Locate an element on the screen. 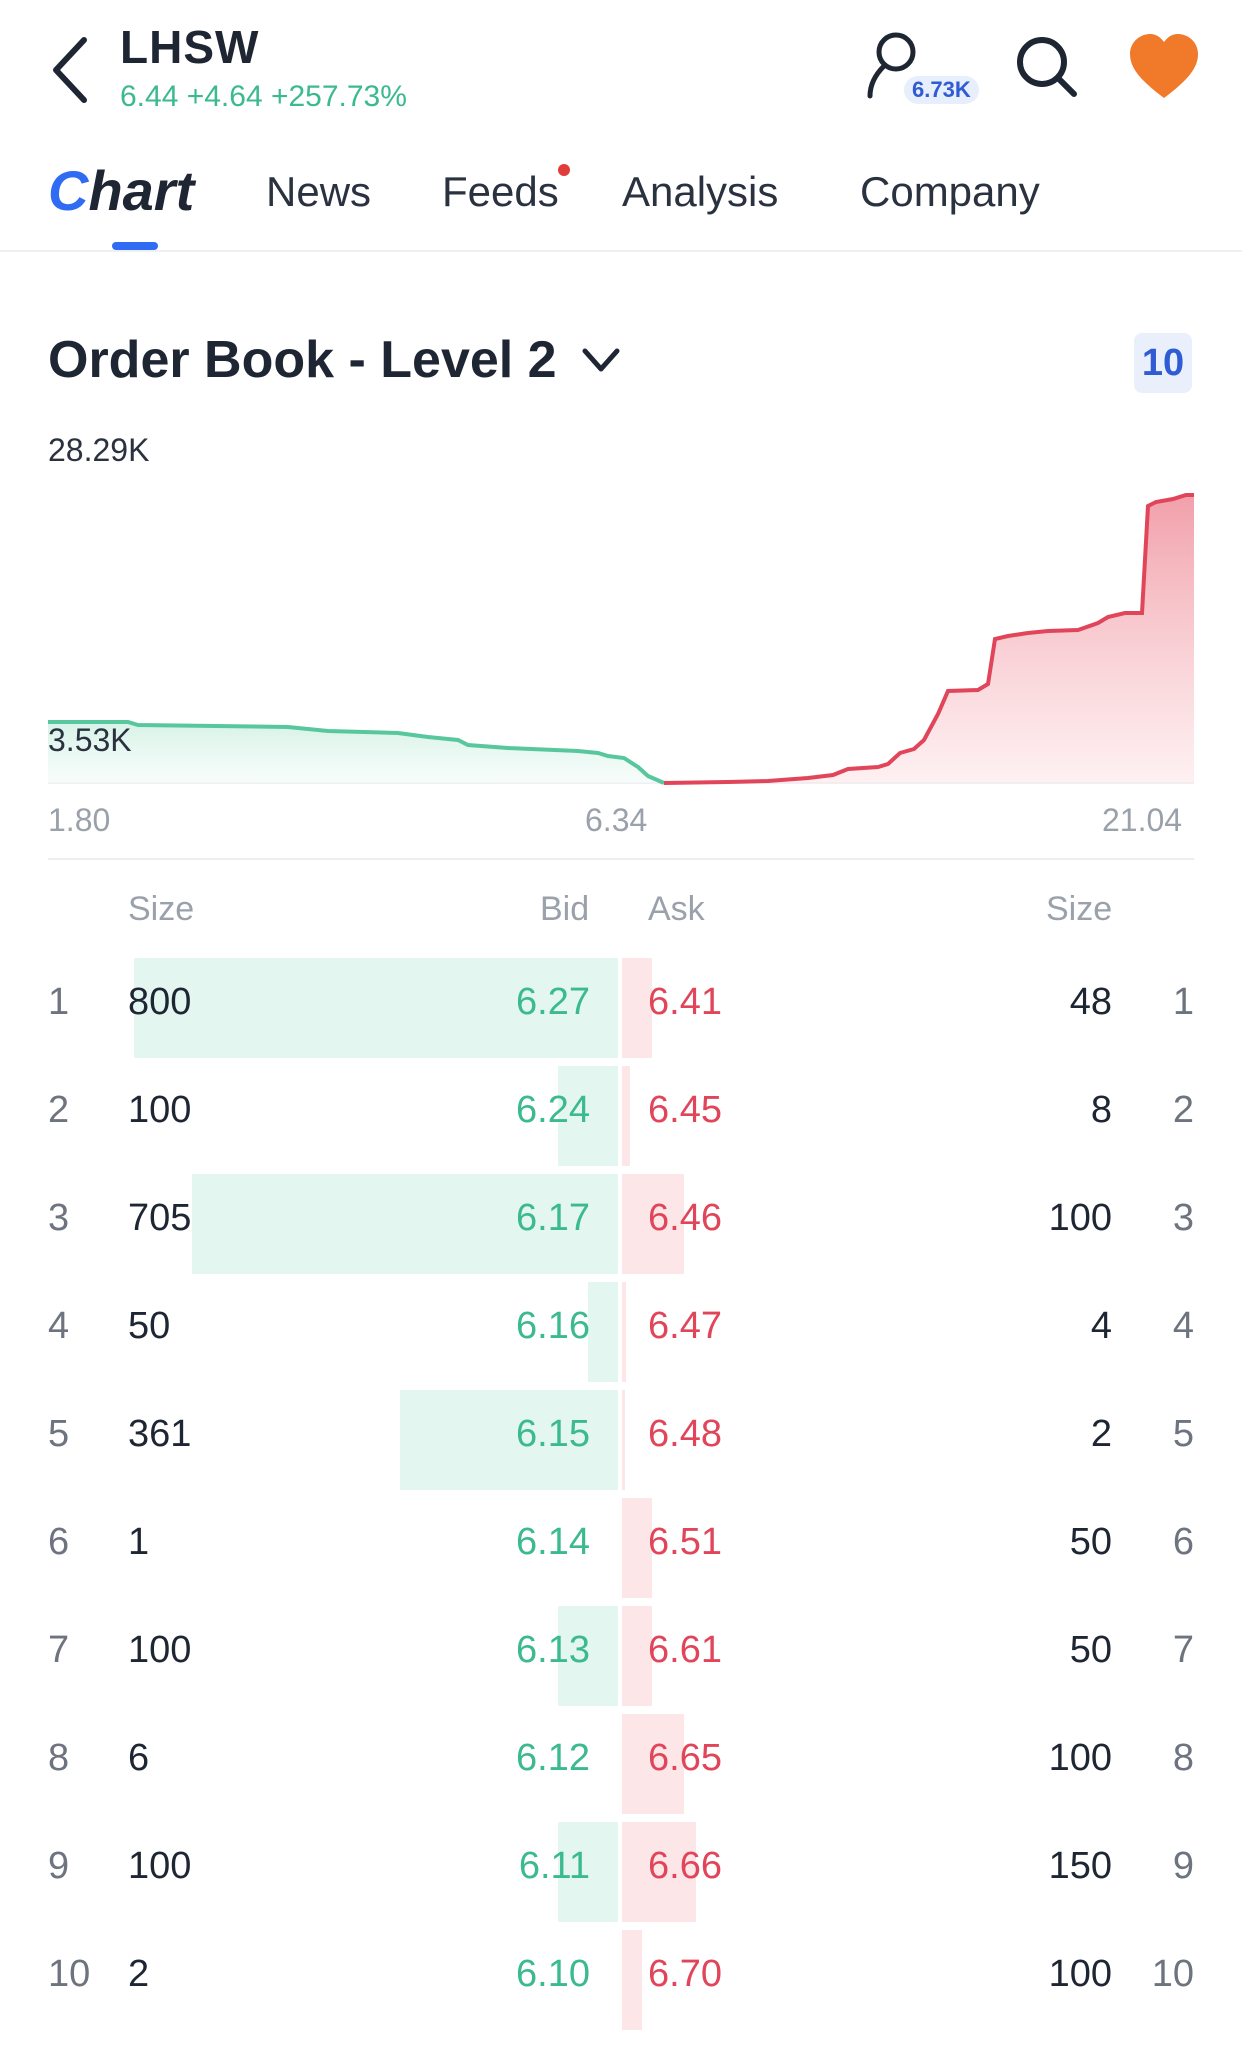 The height and width of the screenshot is (2049, 1242). ticker-symbol: LHSW is located at coordinates (190, 47).